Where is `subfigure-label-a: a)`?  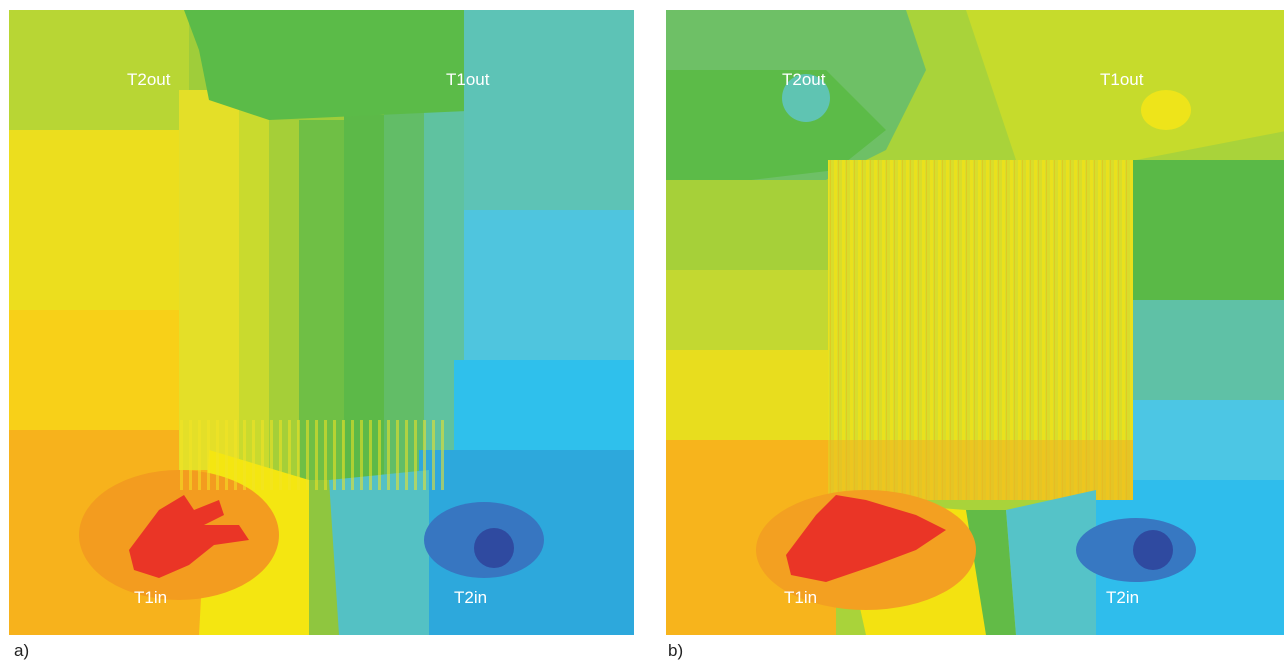 subfigure-label-a: a) is located at coordinates (22, 650).